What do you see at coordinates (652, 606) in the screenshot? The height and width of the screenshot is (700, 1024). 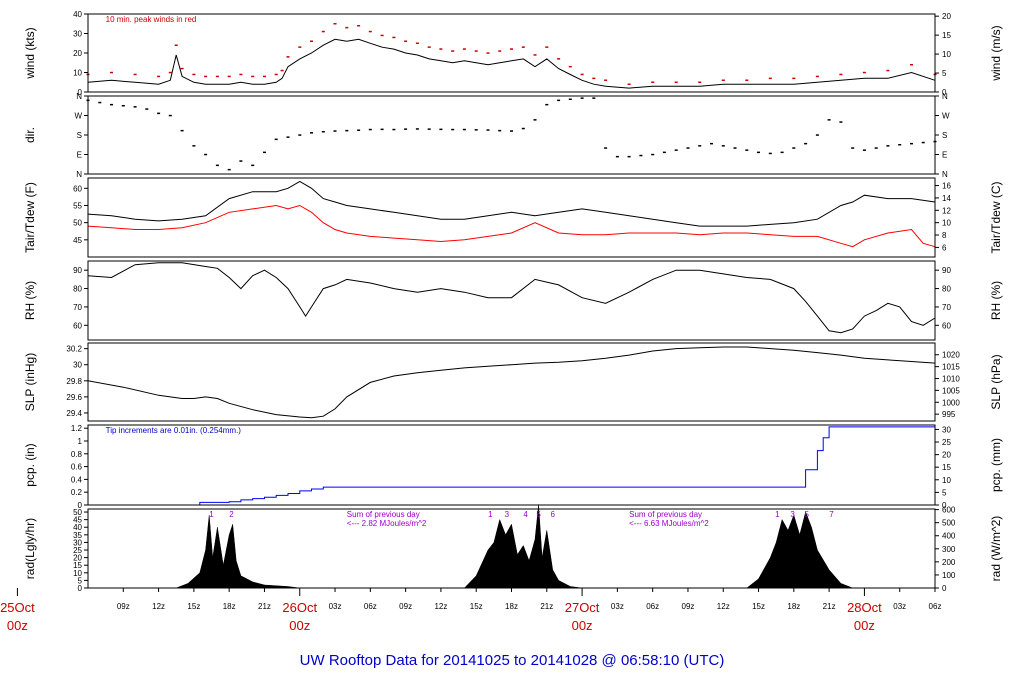 I see `x-tick-label-13: 06z` at bounding box center [652, 606].